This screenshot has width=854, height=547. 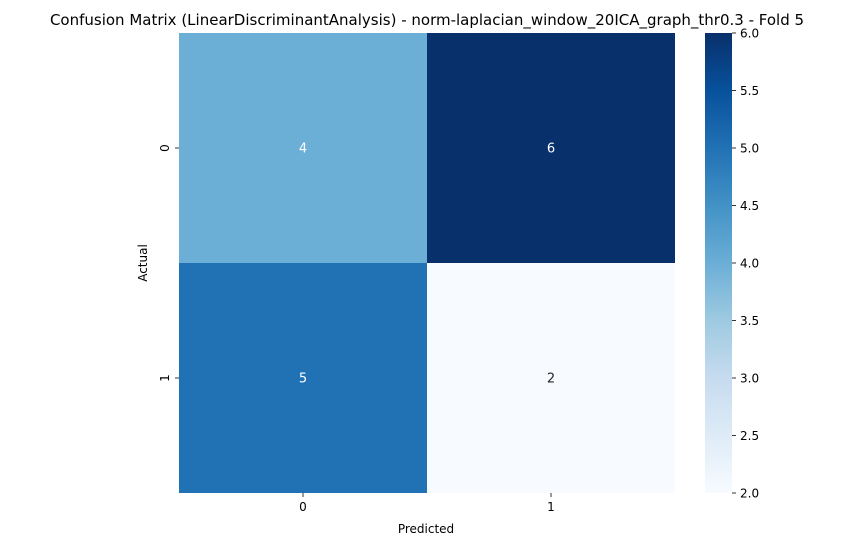 I want to click on colorbar-tick-label-3: 3.5, so click(x=749, y=321).